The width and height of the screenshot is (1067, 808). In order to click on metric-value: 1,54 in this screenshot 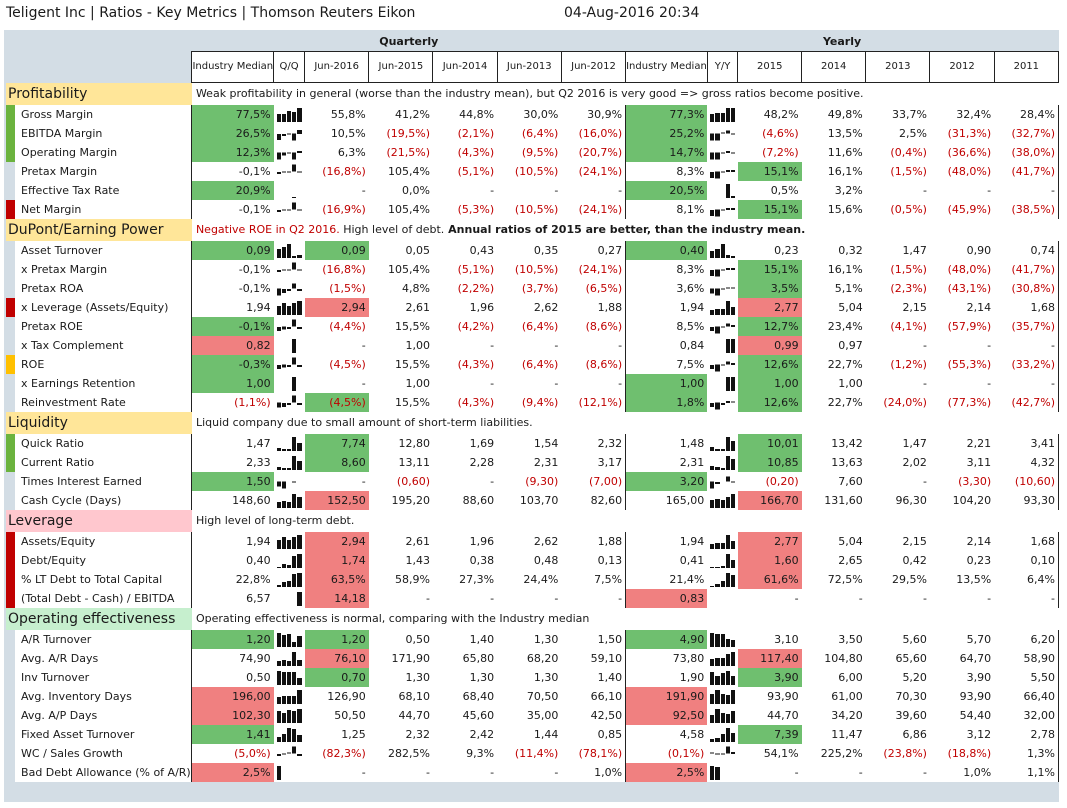, I will do `click(529, 443)`.